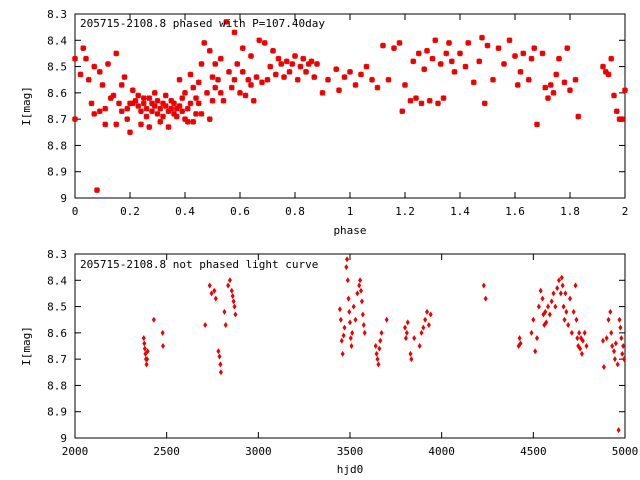  What do you see at coordinates (350, 451) in the screenshot?
I see `x-tick-label: 3500` at bounding box center [350, 451].